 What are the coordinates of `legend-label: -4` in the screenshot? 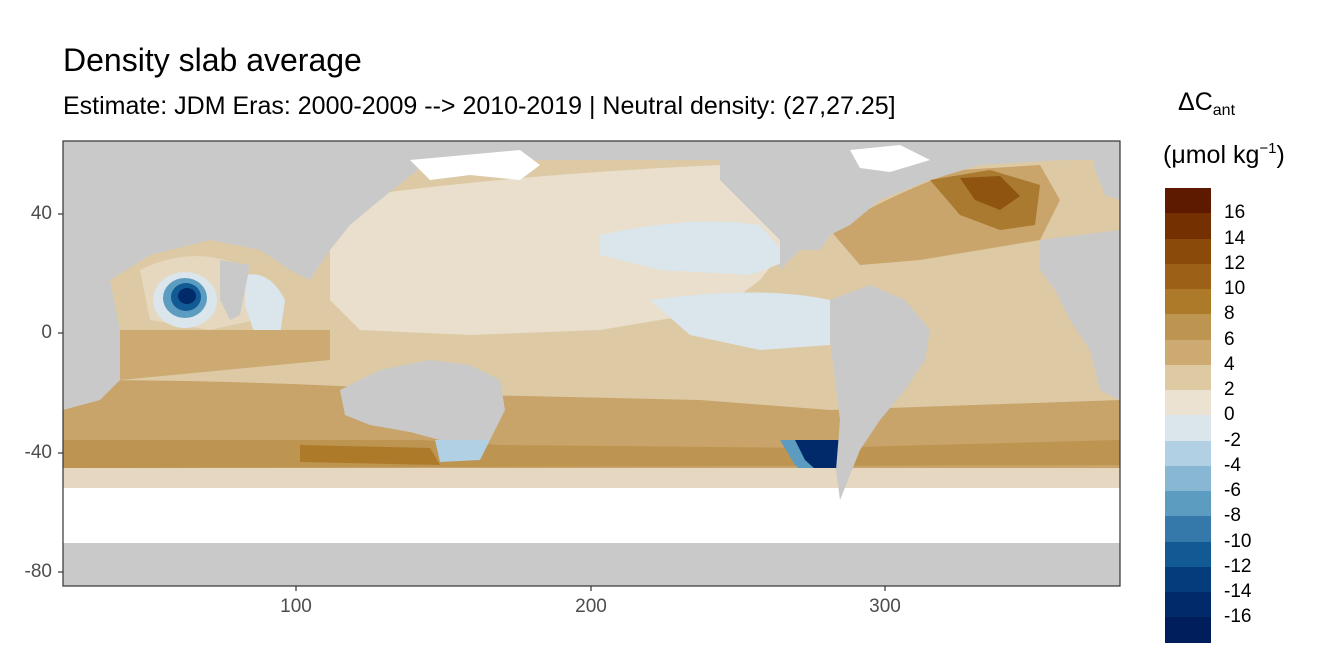 It's located at (1232, 465).